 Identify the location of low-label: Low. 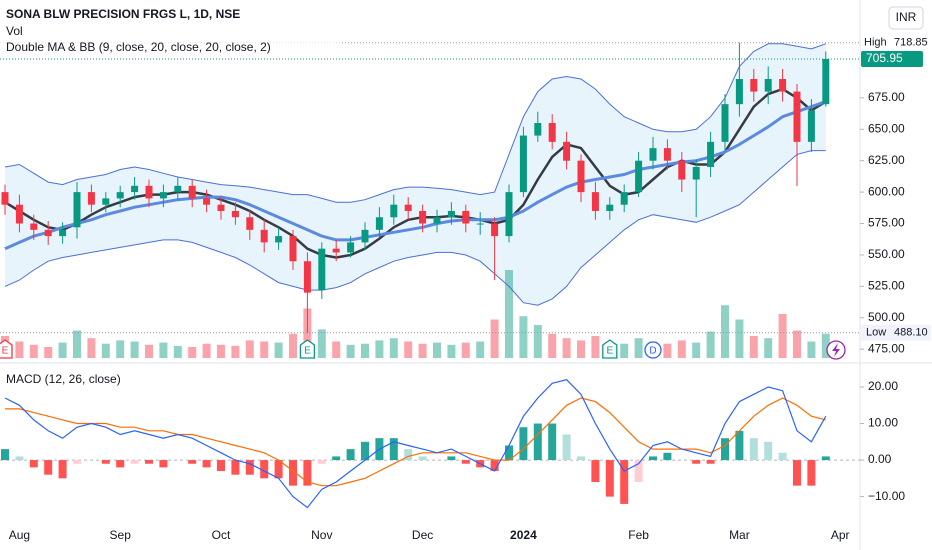
(876, 333).